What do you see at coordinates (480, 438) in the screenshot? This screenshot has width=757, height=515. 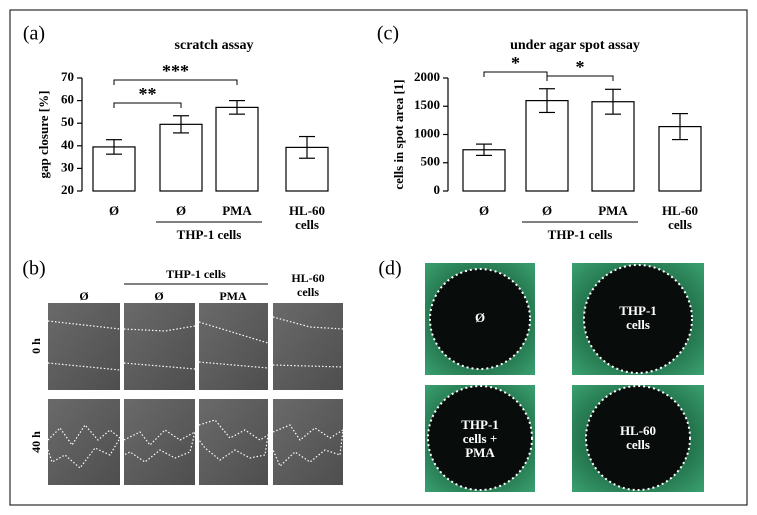 I see `image-label: THP-1 cells + PMA` at bounding box center [480, 438].